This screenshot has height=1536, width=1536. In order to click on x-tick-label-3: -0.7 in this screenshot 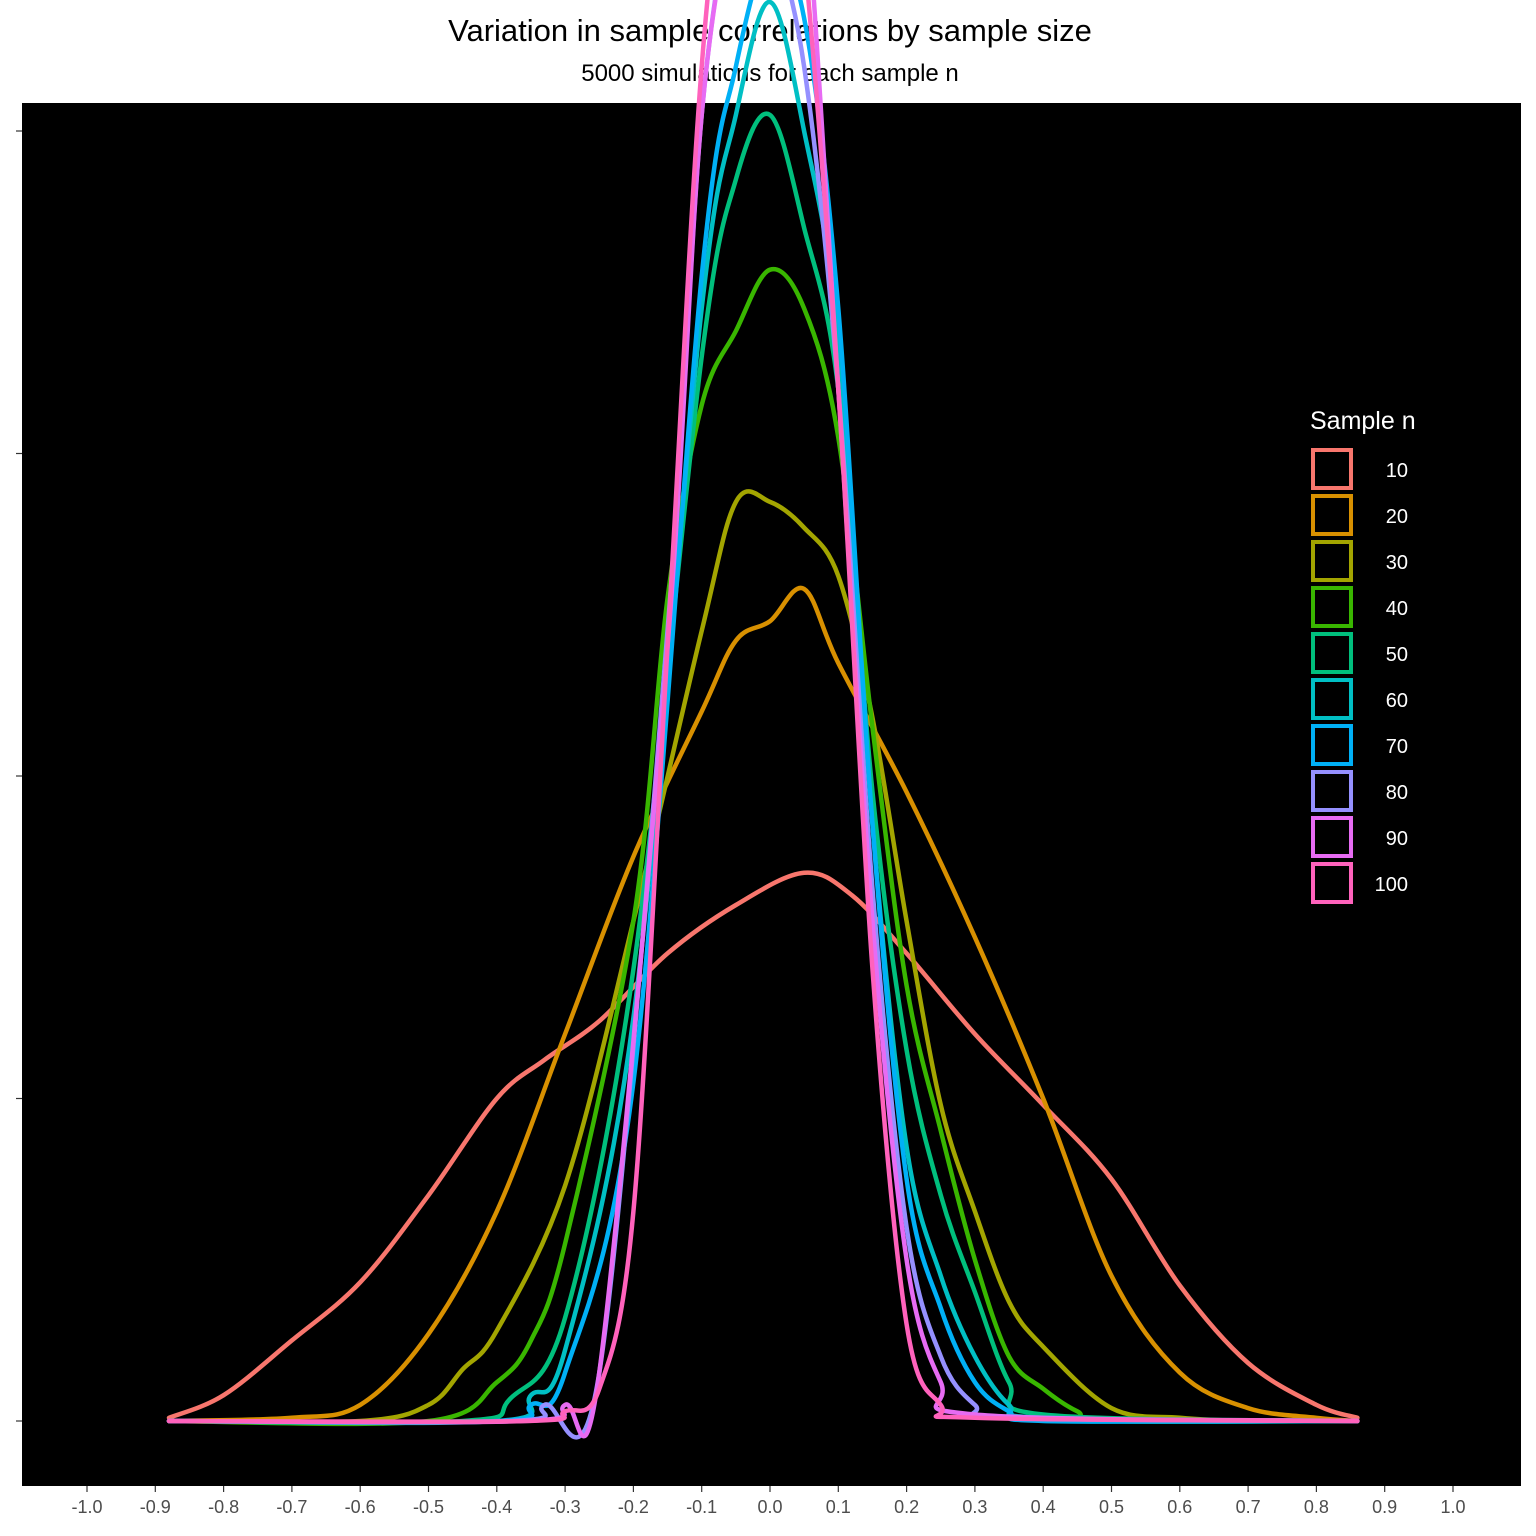, I will do `click(291, 1507)`.